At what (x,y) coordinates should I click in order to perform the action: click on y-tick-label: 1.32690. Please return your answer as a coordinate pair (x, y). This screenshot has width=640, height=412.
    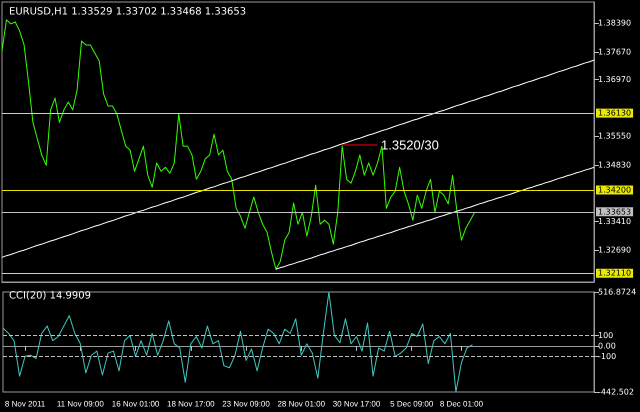
    Looking at the image, I should click on (615, 250).